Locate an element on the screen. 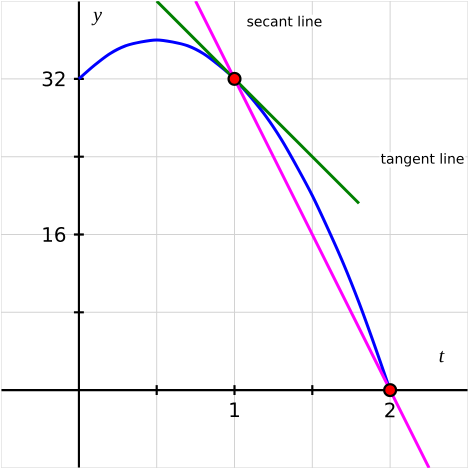 The image size is (469, 469). x-axis-title: t is located at coordinates (442, 356).